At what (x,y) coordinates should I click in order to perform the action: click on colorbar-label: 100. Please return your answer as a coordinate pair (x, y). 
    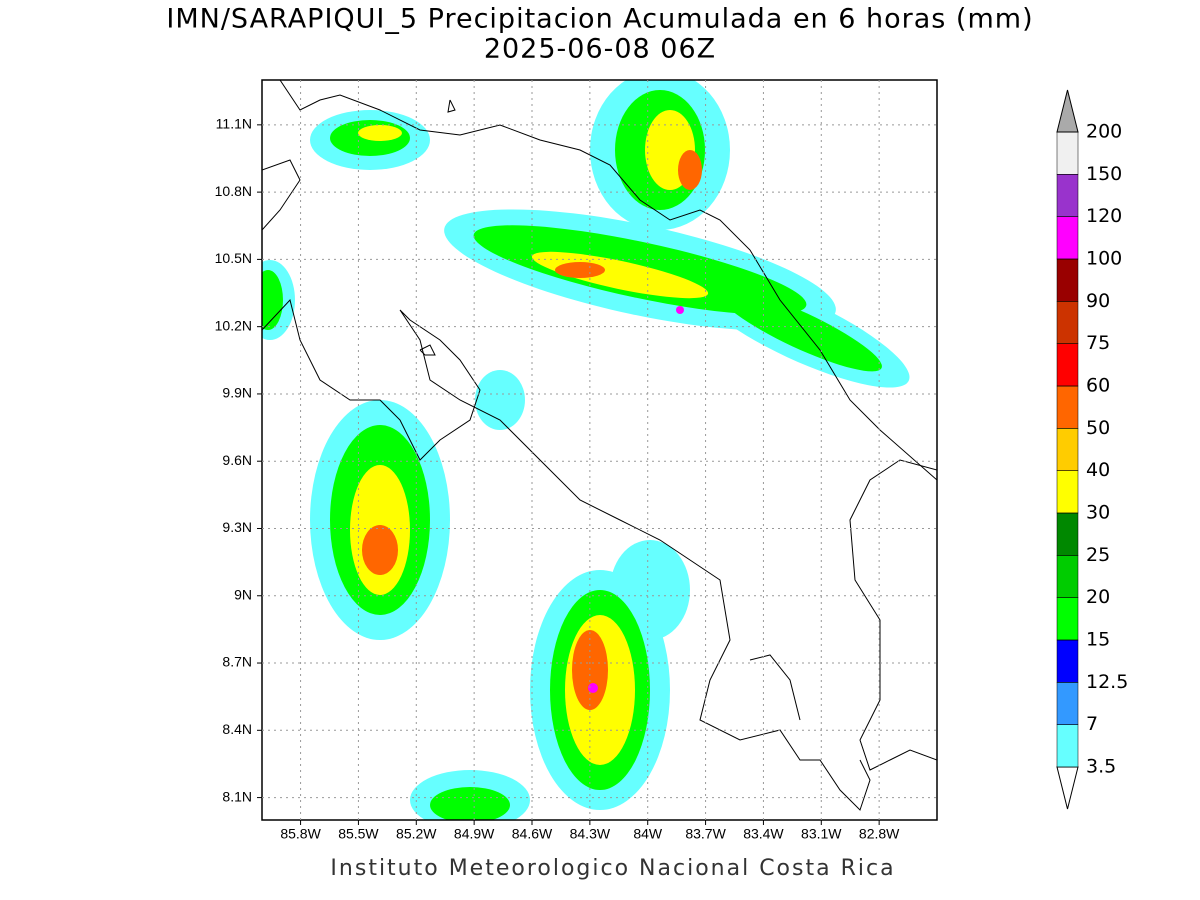
    Looking at the image, I should click on (1104, 259).